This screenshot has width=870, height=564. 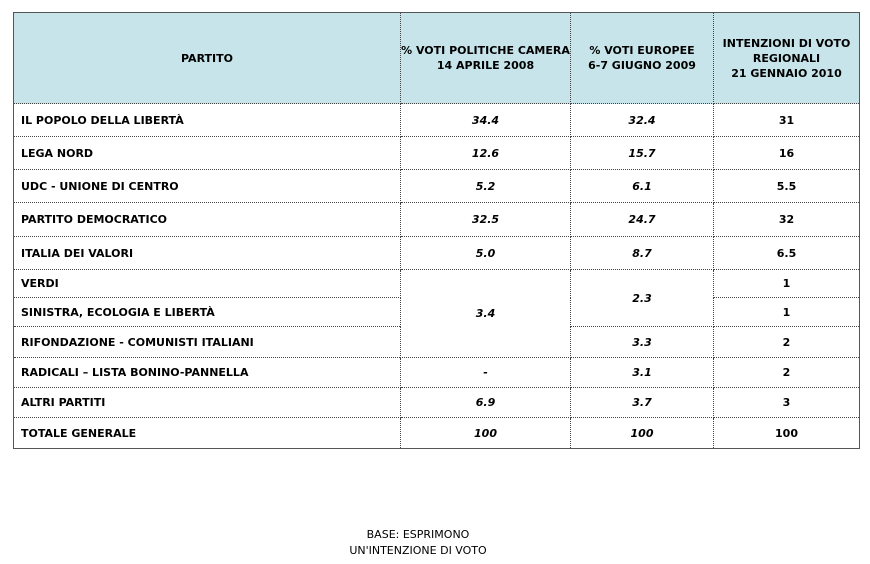 What do you see at coordinates (207, 186) in the screenshot?
I see `party-cell: UDC - UNIONE DI CENTRO` at bounding box center [207, 186].